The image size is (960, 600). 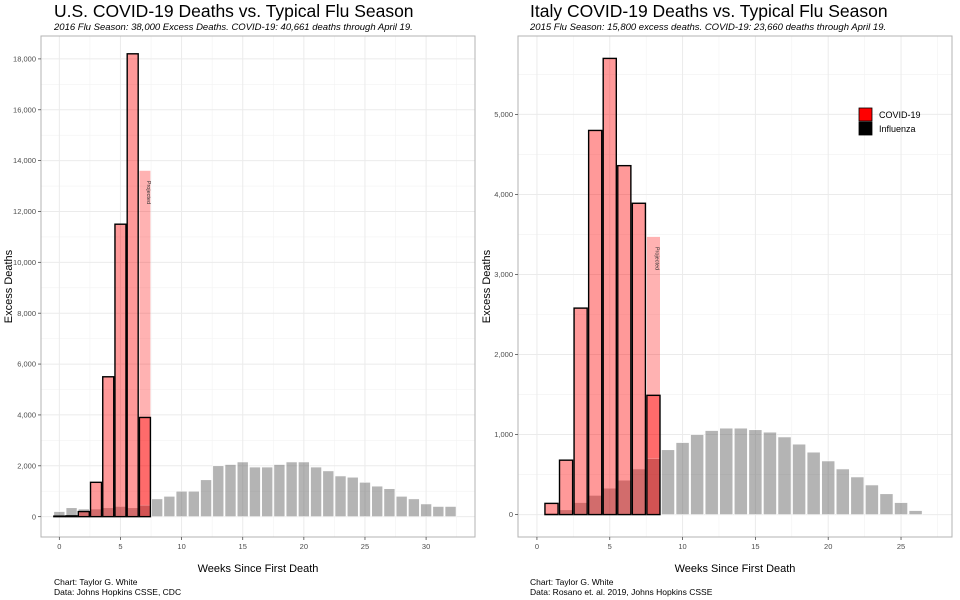 I want to click on italy-xtick-label: 10, so click(x=682, y=546).